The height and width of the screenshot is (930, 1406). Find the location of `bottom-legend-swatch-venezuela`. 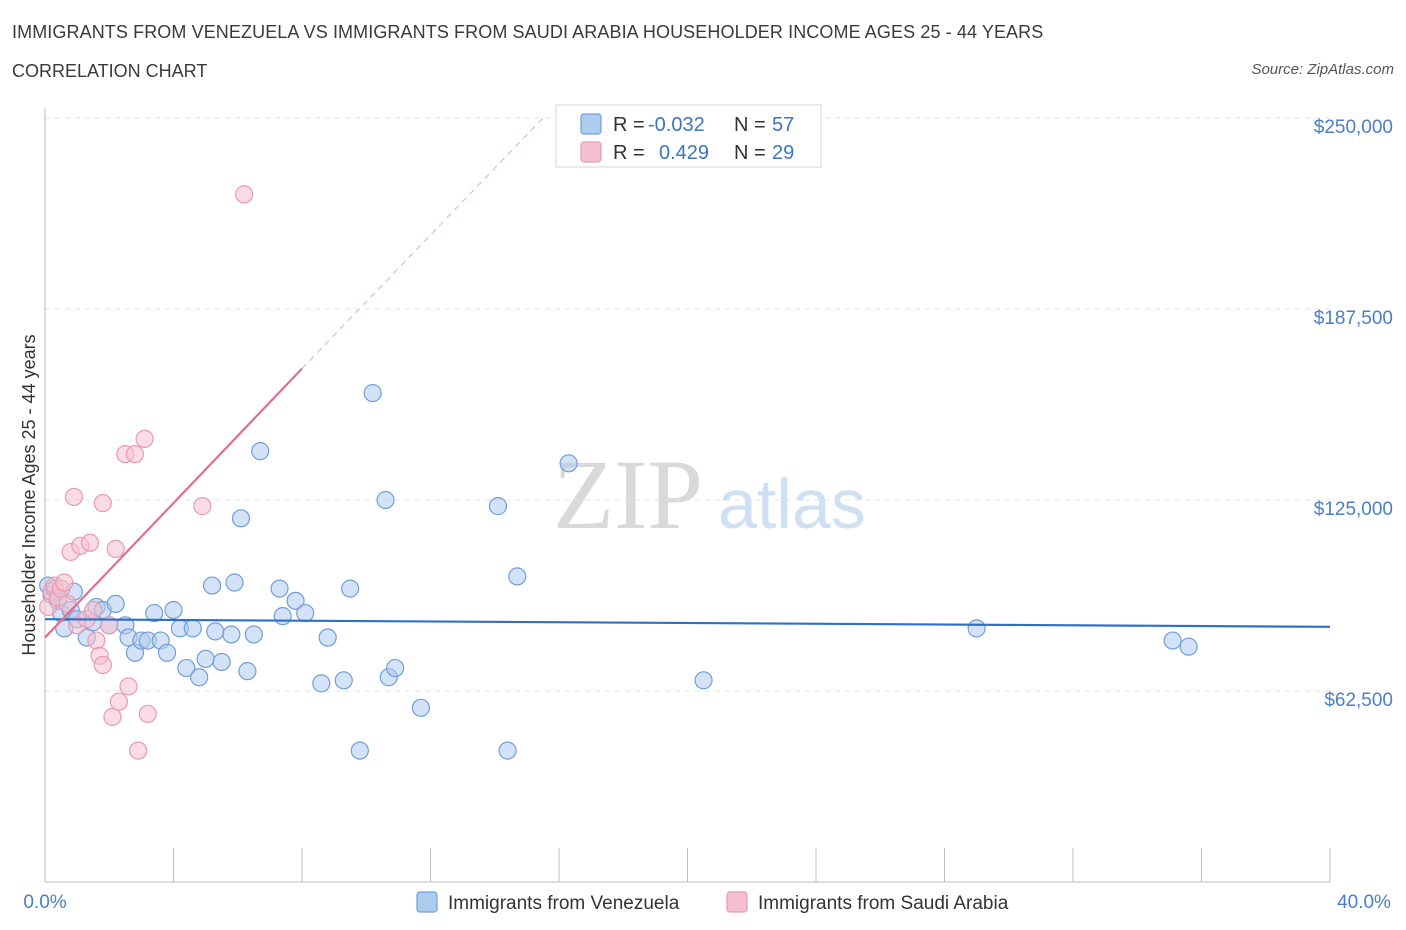

bottom-legend-swatch-venezuela is located at coordinates (427, 902).